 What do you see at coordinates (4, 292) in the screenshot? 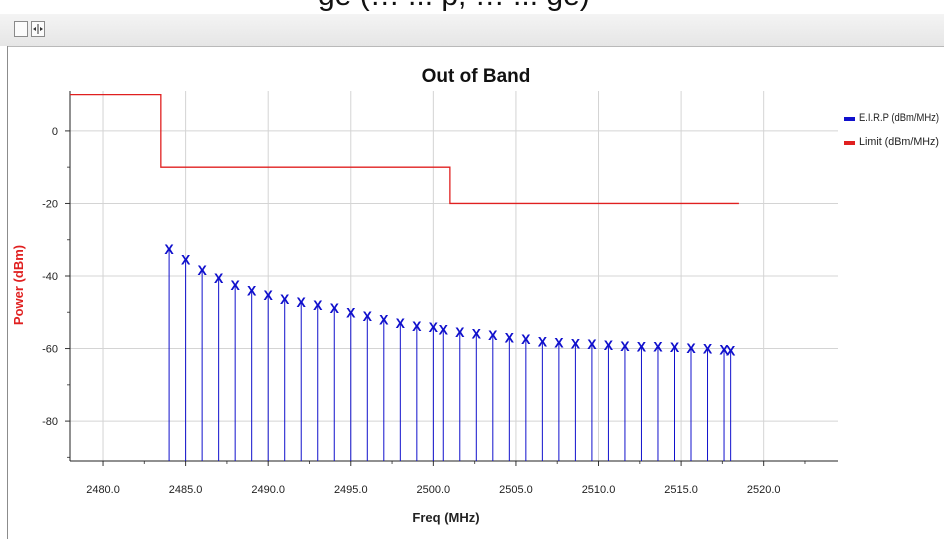
I see `panel-left-border` at bounding box center [4, 292].